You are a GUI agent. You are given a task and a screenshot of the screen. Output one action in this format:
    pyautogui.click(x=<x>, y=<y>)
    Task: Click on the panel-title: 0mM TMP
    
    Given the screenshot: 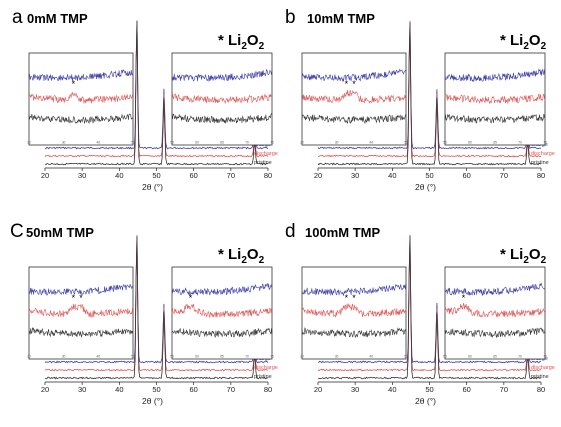 What is the action you would take?
    pyautogui.click(x=57, y=18)
    